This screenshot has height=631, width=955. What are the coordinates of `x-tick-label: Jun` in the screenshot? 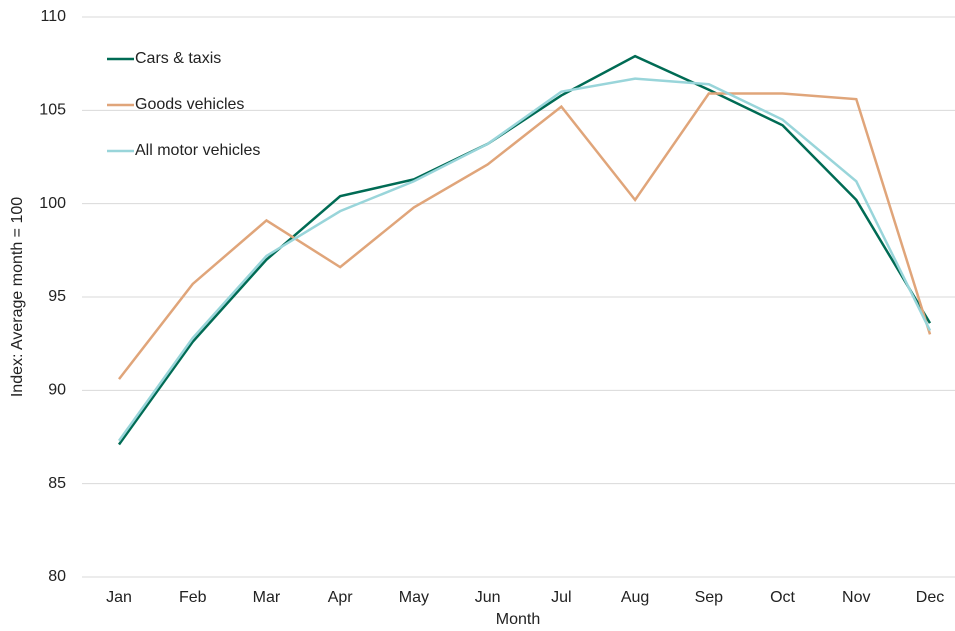 It's located at (488, 597).